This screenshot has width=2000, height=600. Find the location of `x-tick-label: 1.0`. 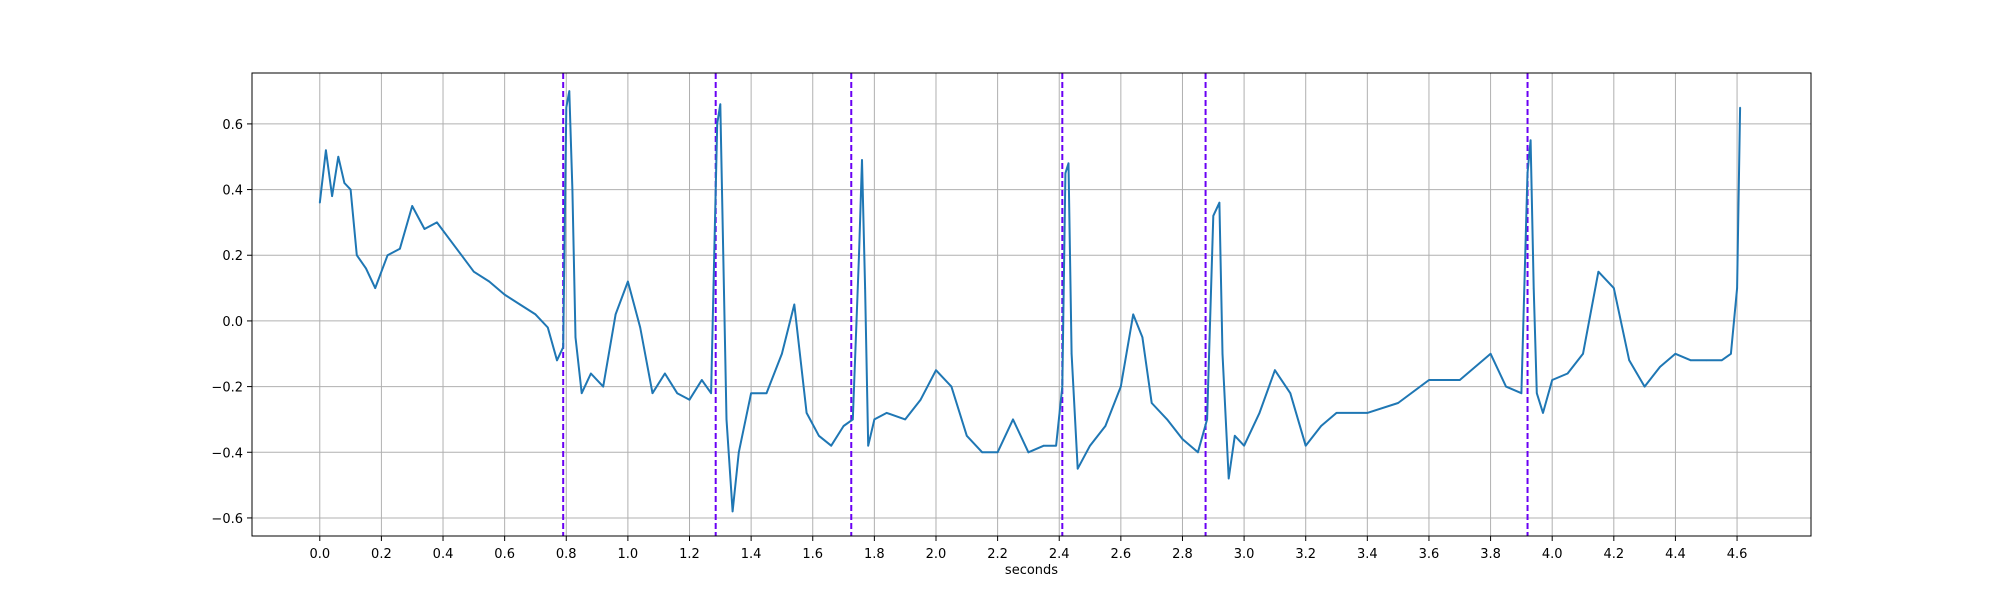

x-tick-label: 1.0 is located at coordinates (628, 554).